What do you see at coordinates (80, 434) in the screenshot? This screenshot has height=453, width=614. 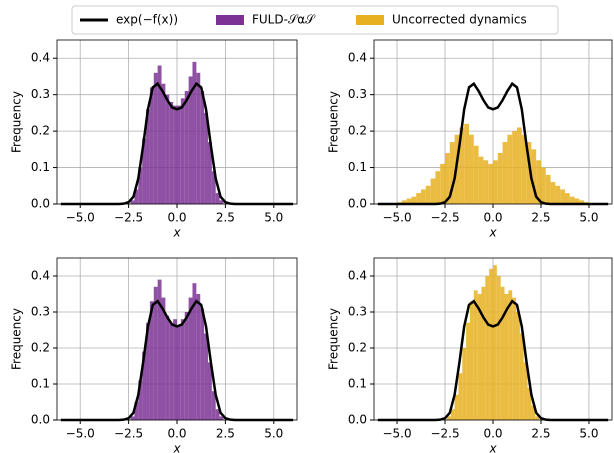 I see `x-tick-label: −5.0` at bounding box center [80, 434].